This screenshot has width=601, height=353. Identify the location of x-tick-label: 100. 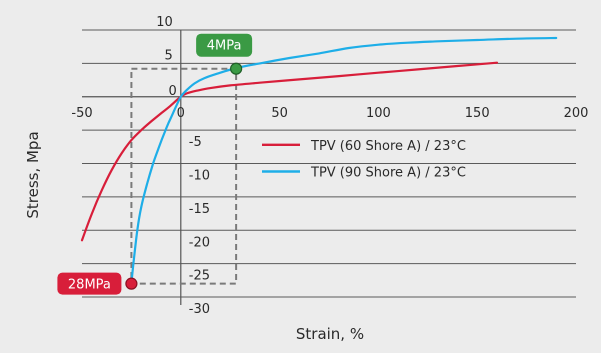
(378, 113).